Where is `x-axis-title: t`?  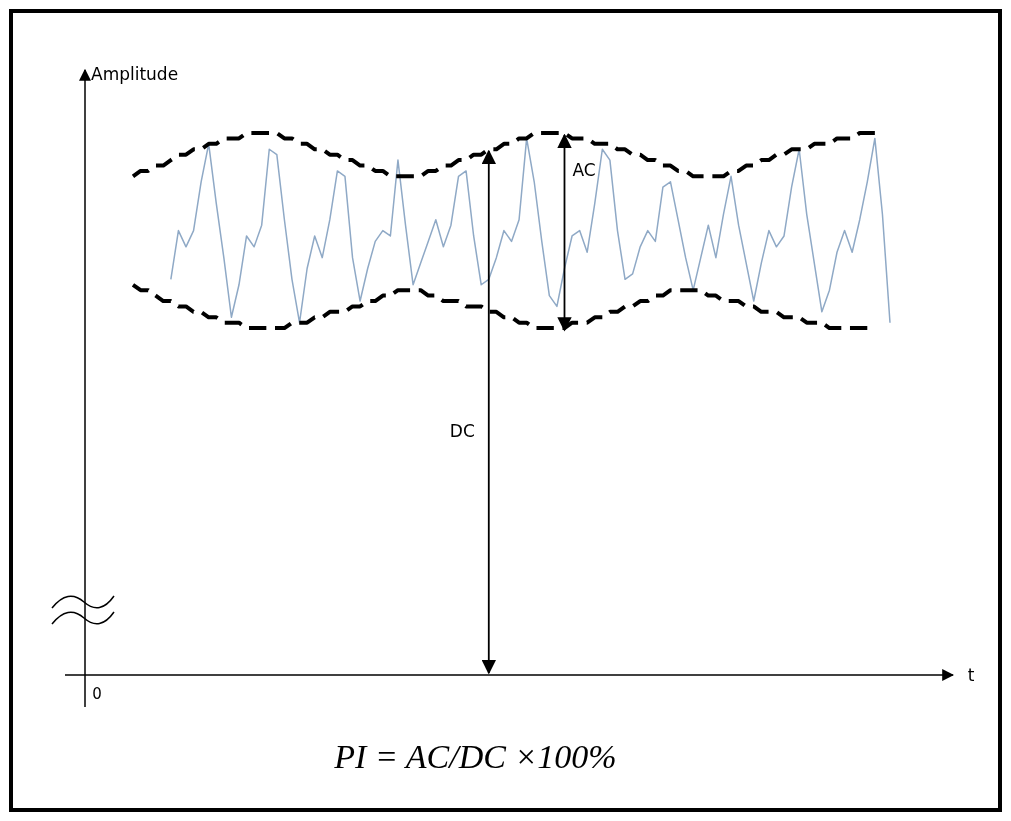
x-axis-title: t is located at coordinates (971, 675).